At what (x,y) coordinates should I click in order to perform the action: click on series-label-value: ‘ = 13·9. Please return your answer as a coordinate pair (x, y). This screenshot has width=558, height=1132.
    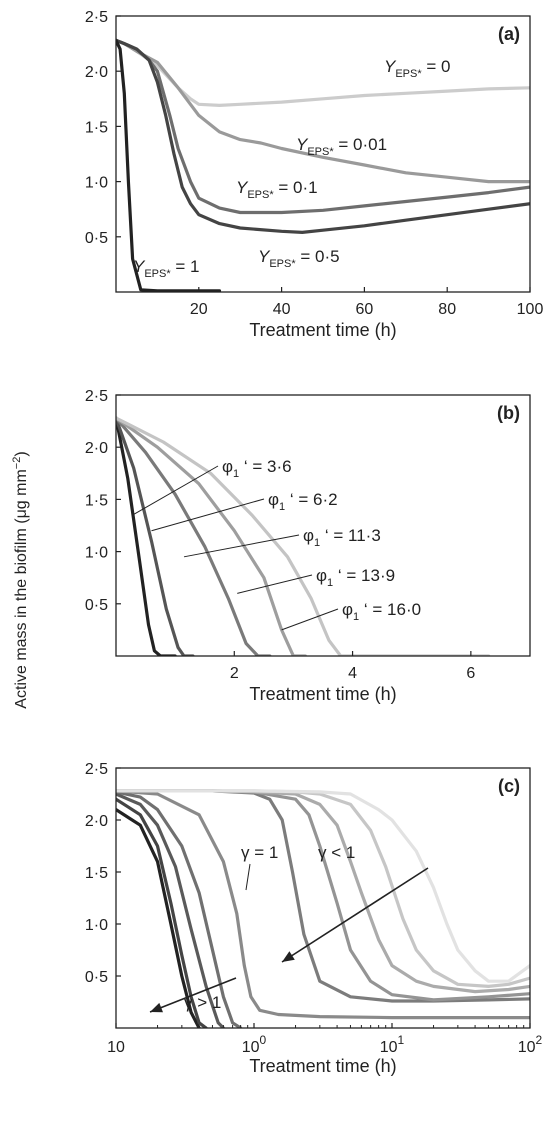
    Looking at the image, I should click on (364, 575).